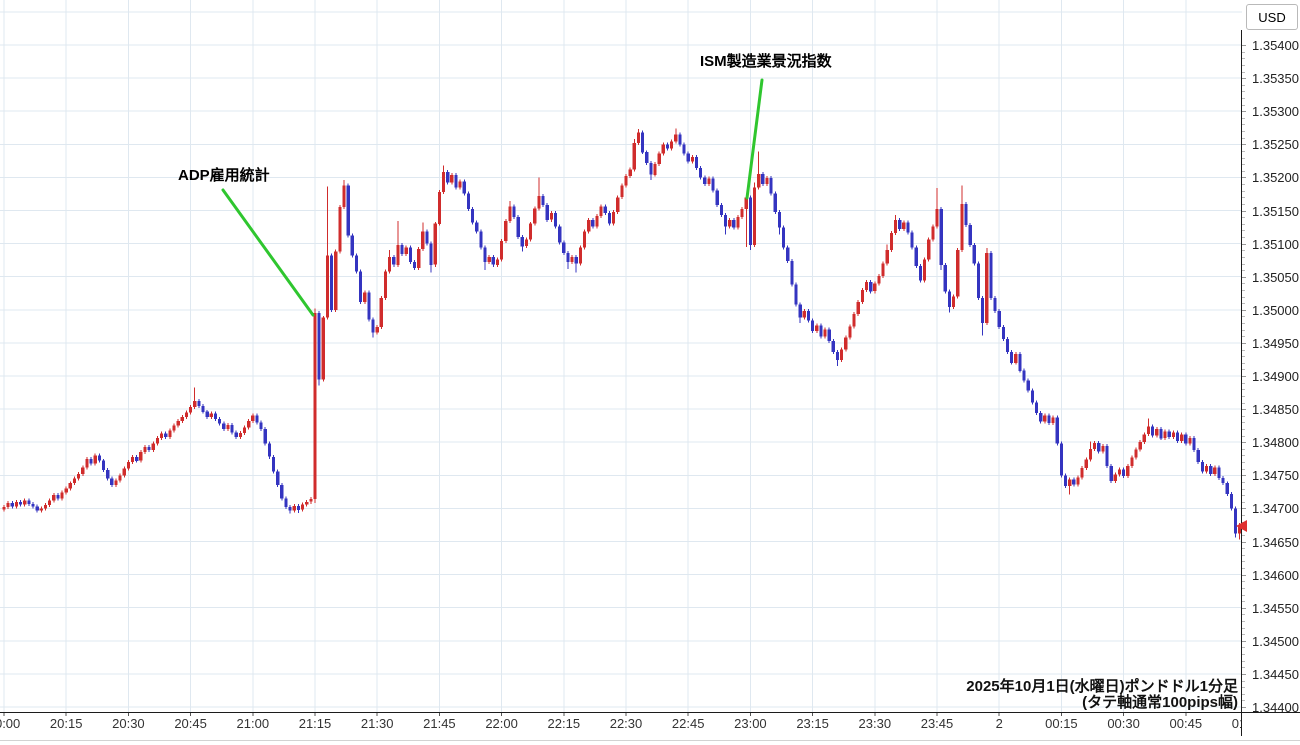 The image size is (1300, 745). Describe the element at coordinates (1275, 178) in the screenshot. I see `y-axis-label: 1.35200` at that location.